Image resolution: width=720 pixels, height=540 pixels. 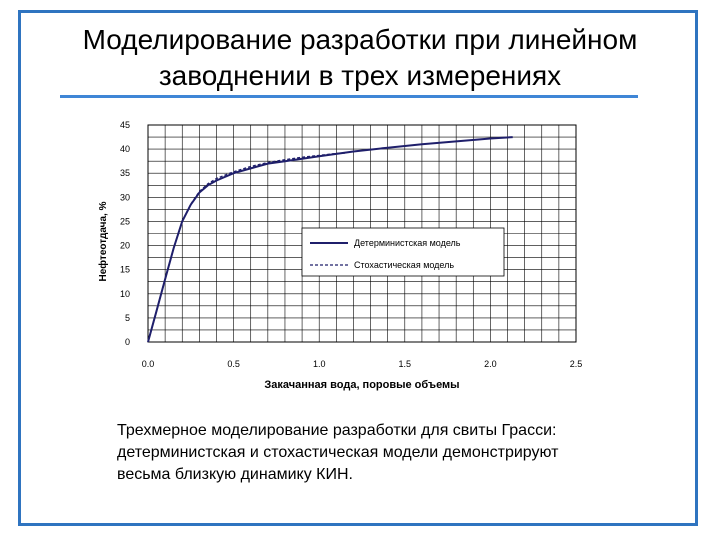 What do you see at coordinates (404, 265) in the screenshot?
I see `legend-label: Стохастическая модель` at bounding box center [404, 265].